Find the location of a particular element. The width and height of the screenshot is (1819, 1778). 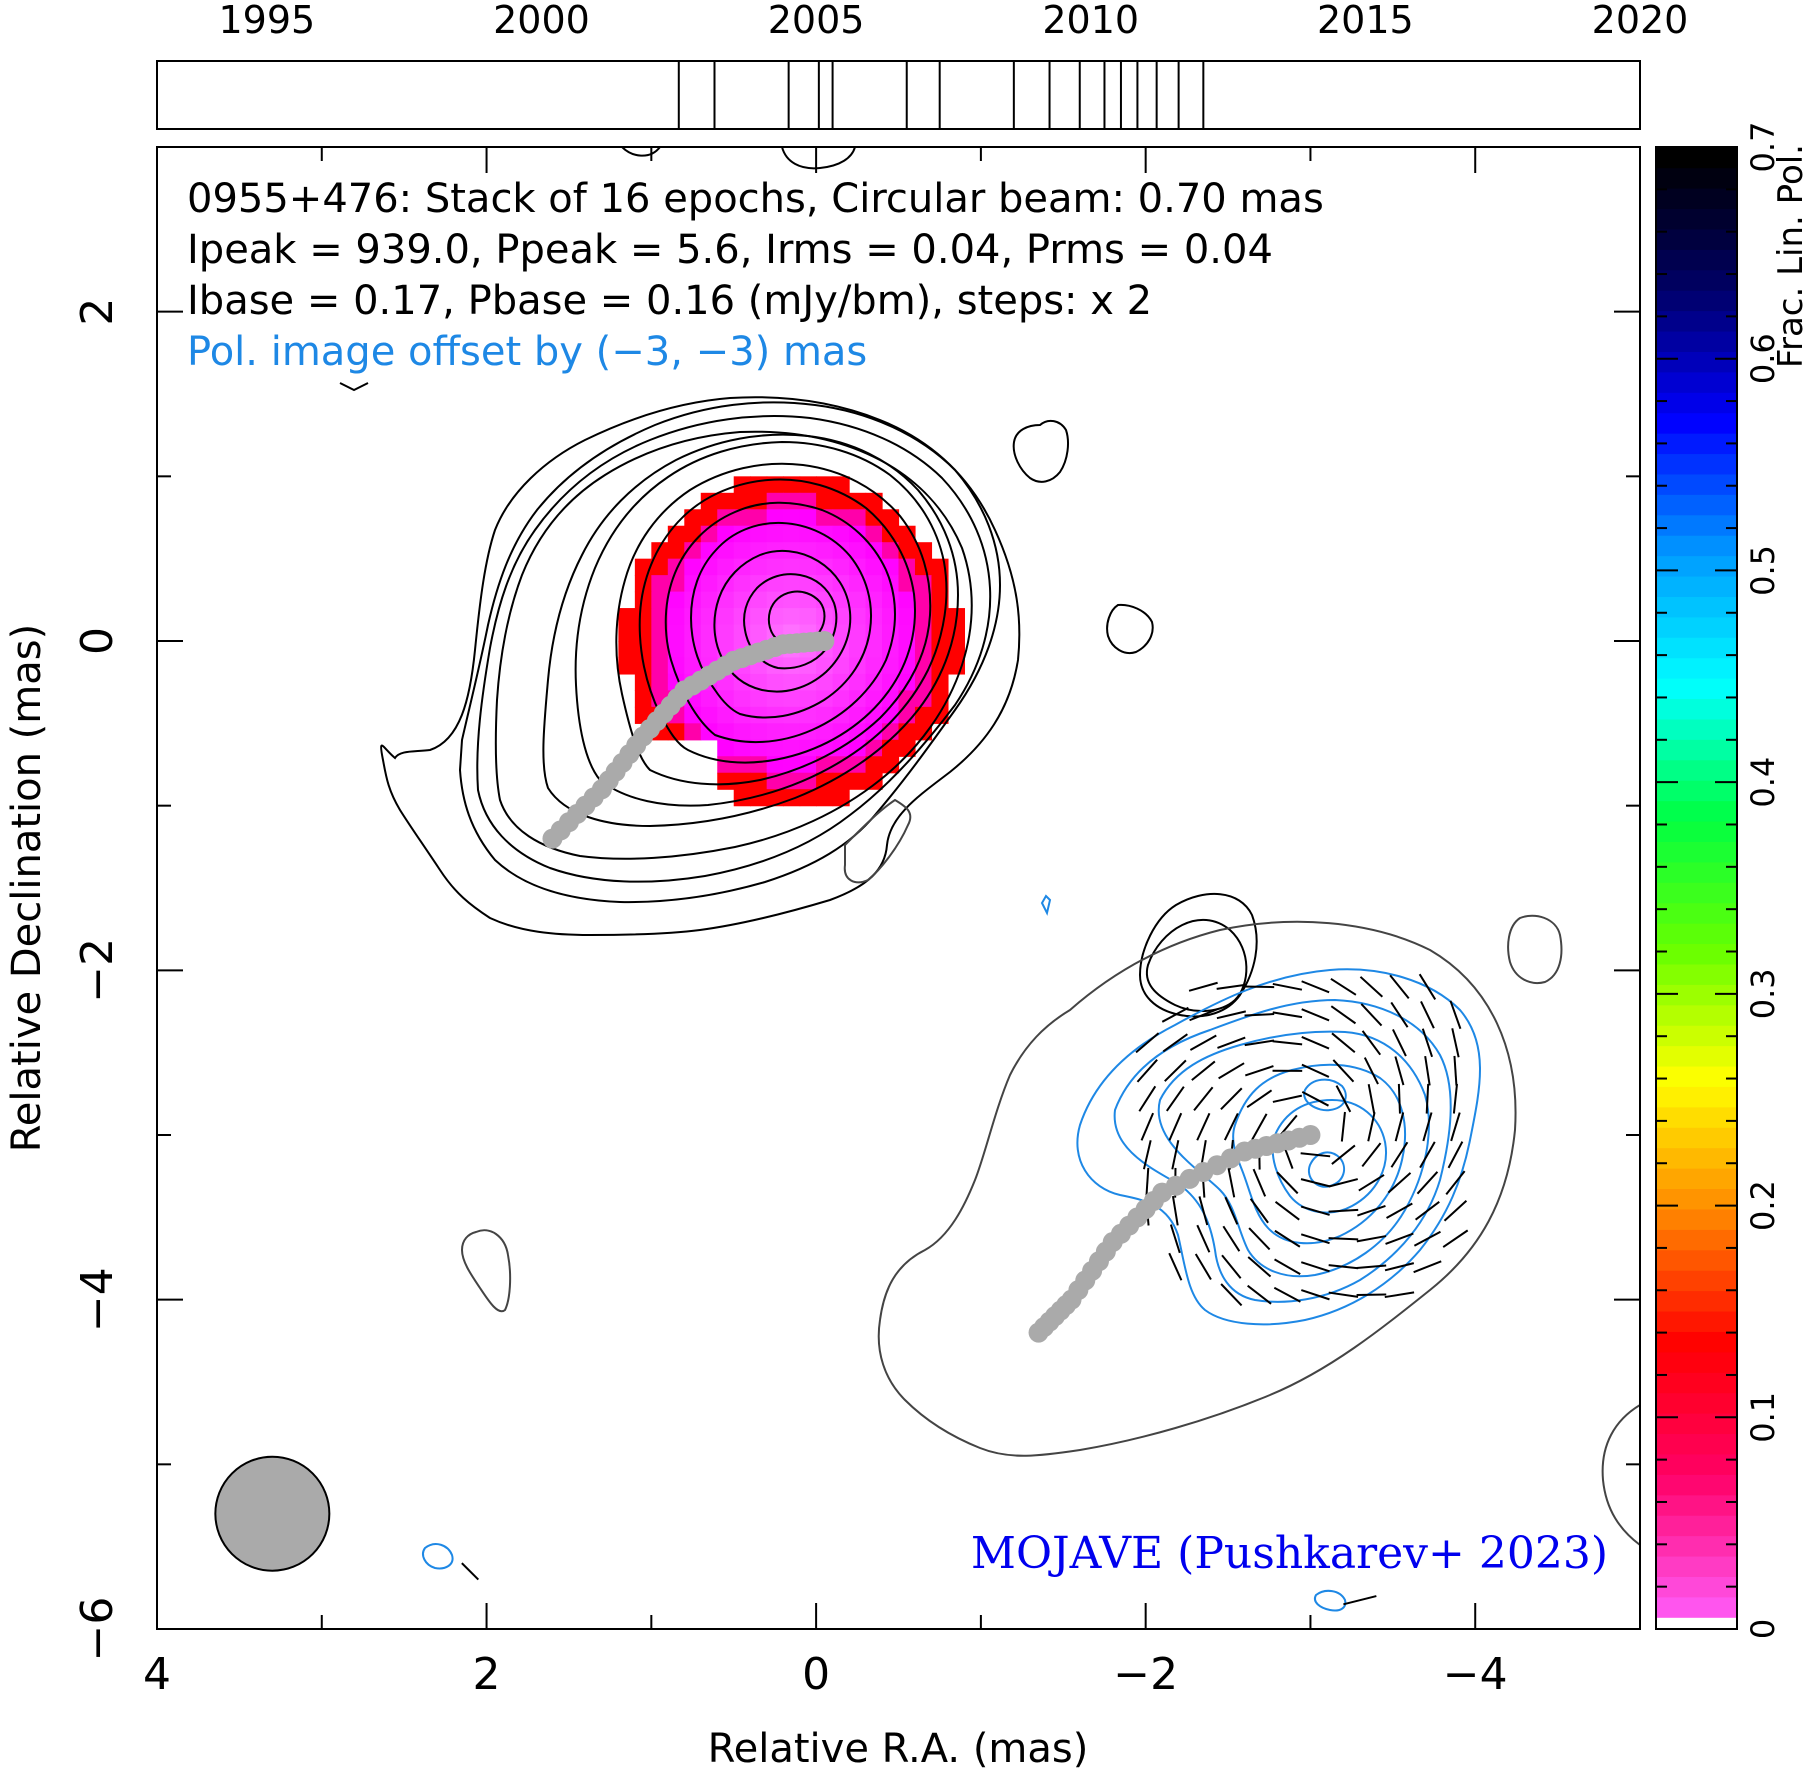

epoch-year-label: 2015 is located at coordinates (1365, 21).